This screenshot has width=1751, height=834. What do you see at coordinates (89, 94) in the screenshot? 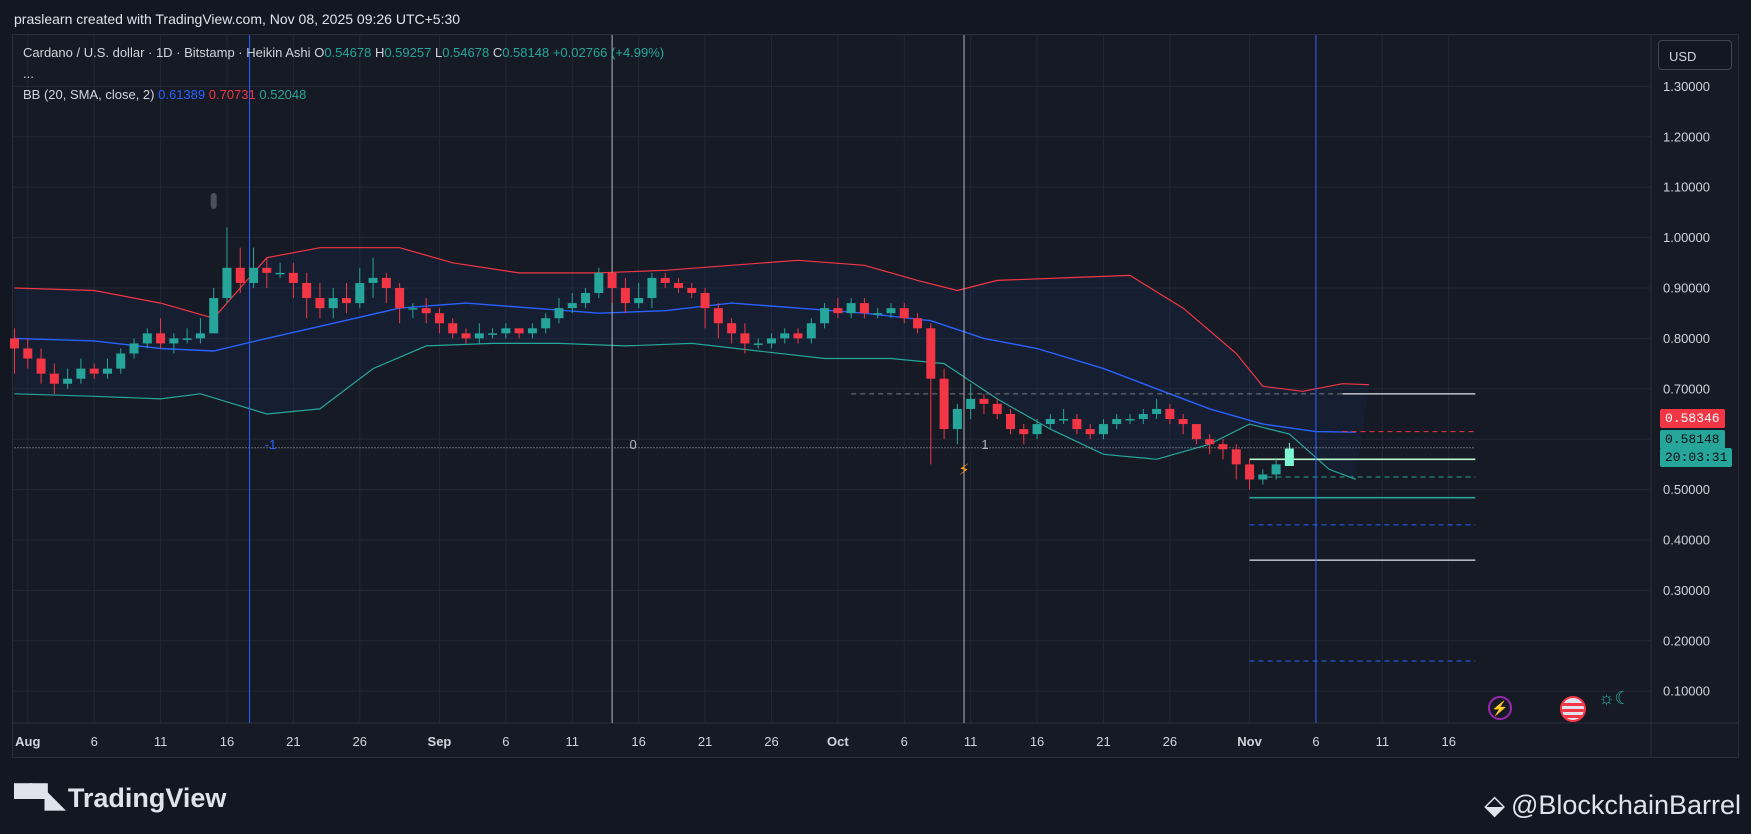
I see `bb-label: BB (20, SMA, close, 2)` at bounding box center [89, 94].